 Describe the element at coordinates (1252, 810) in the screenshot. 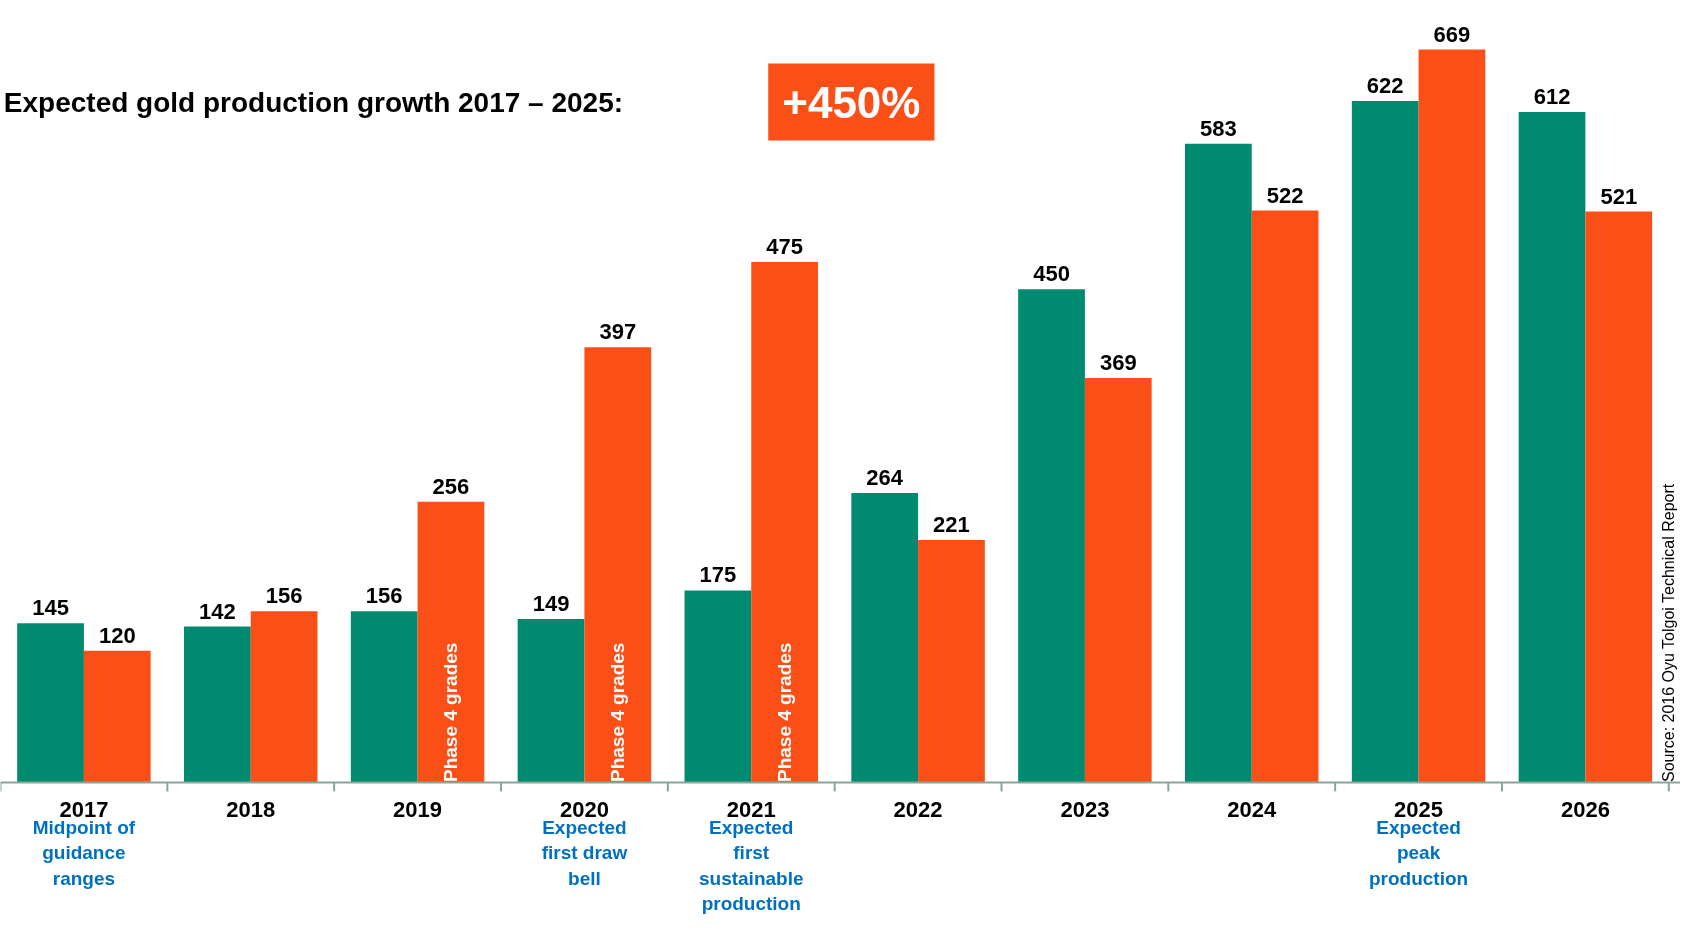

I see `x-tick-label: 2024` at that location.